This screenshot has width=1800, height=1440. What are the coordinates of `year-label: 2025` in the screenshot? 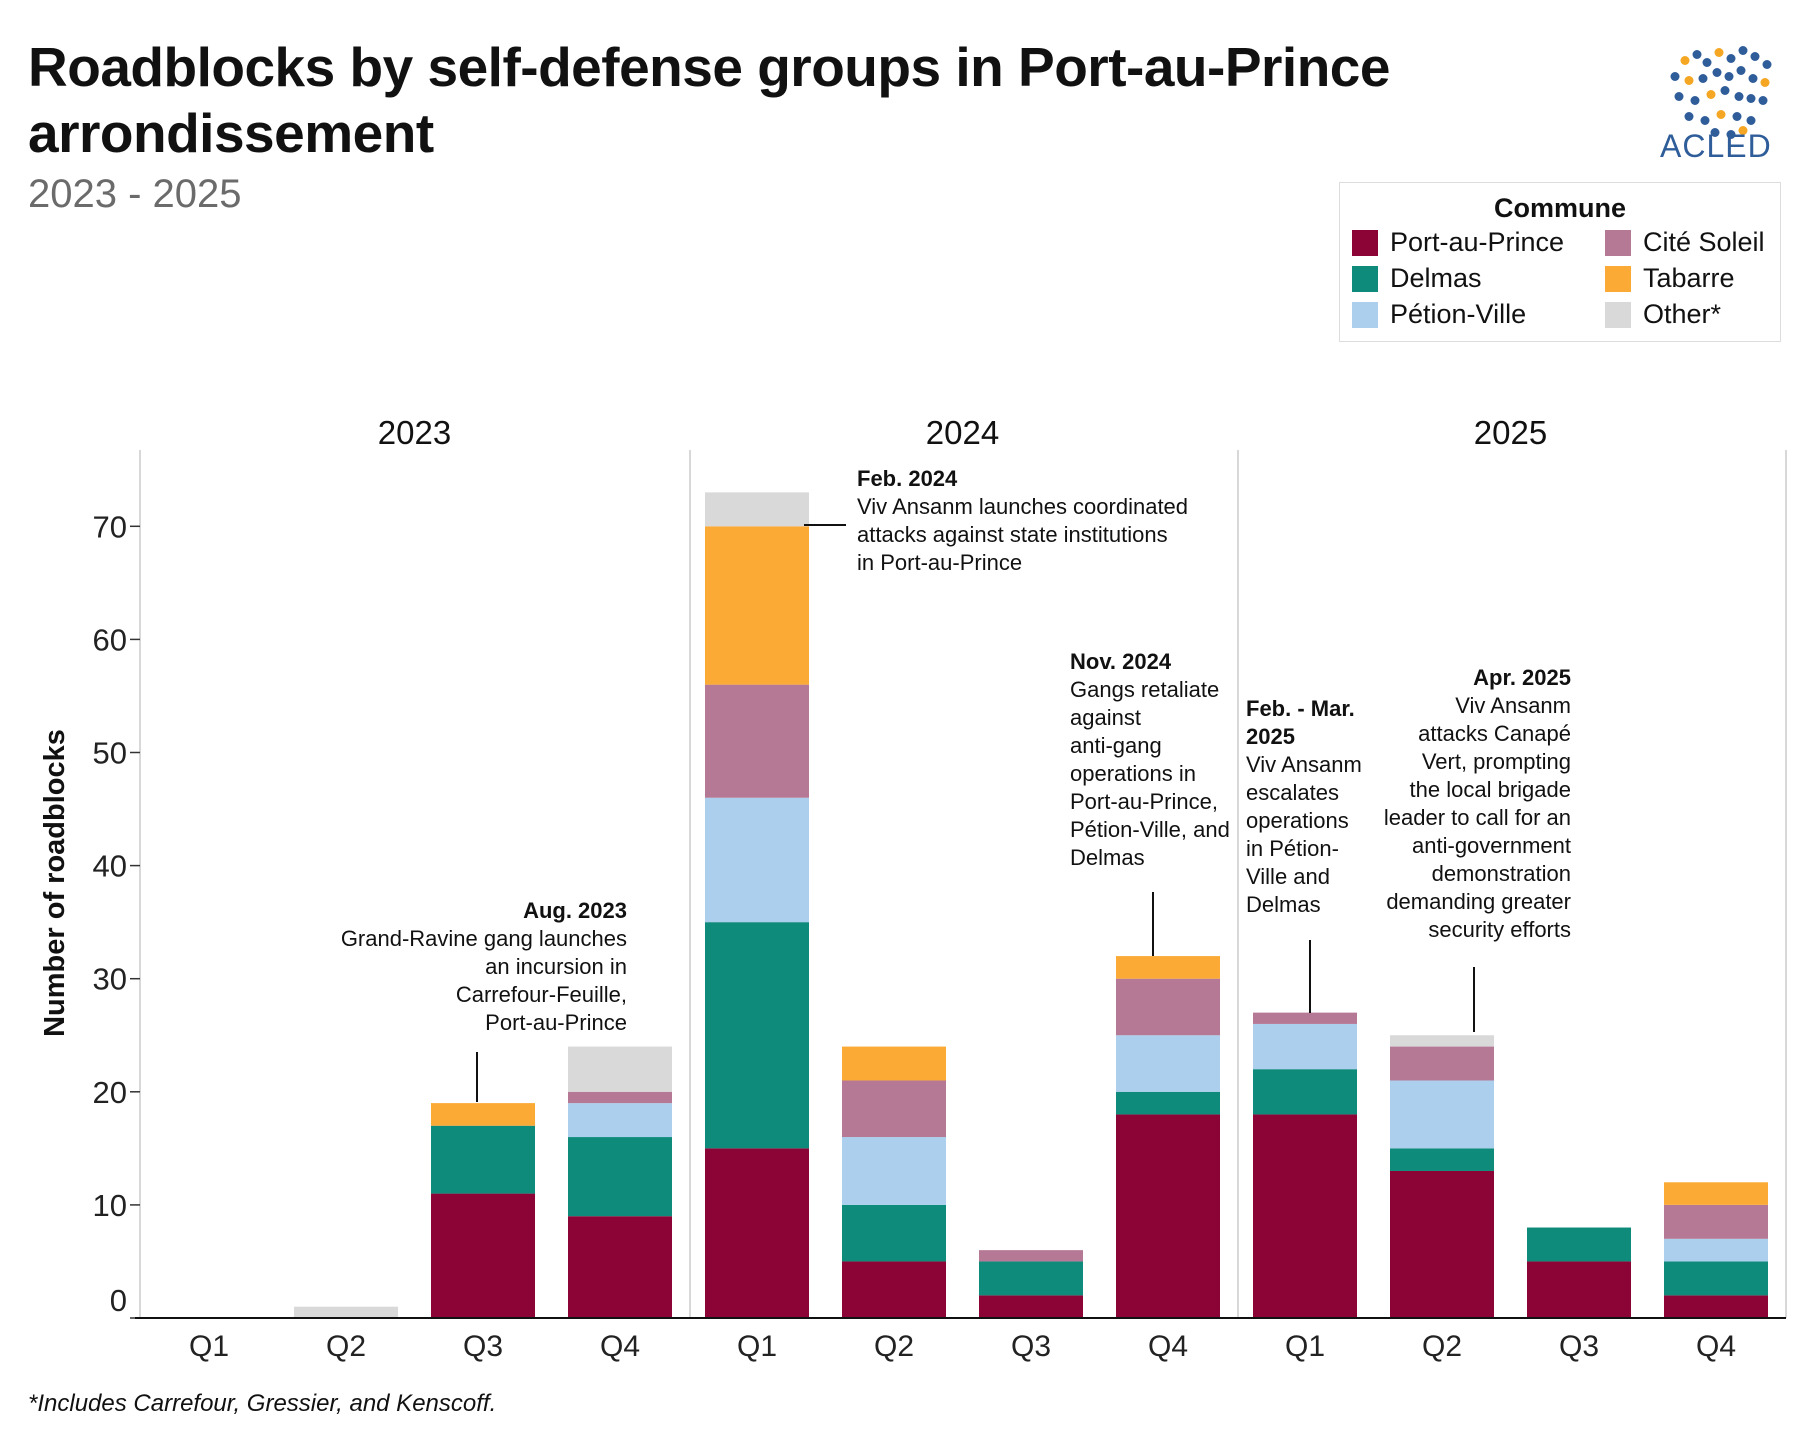 It's located at (1510, 432).